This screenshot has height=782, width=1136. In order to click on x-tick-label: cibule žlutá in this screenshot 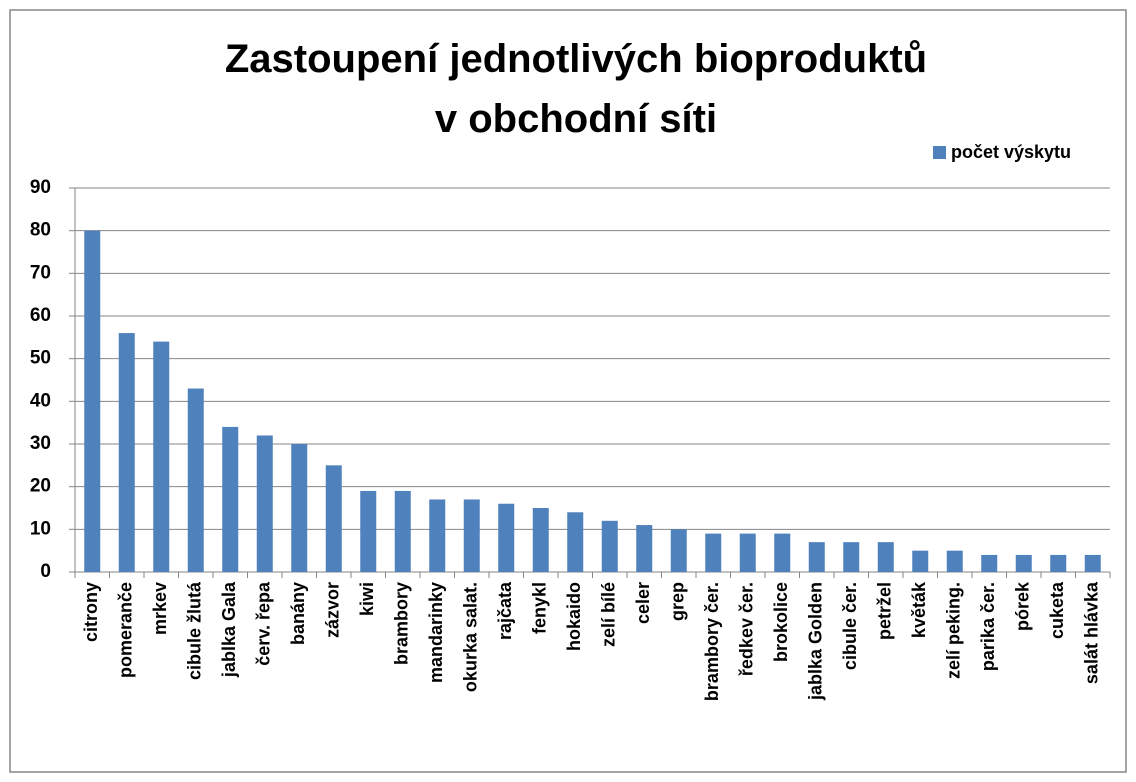, I will do `click(195, 630)`.